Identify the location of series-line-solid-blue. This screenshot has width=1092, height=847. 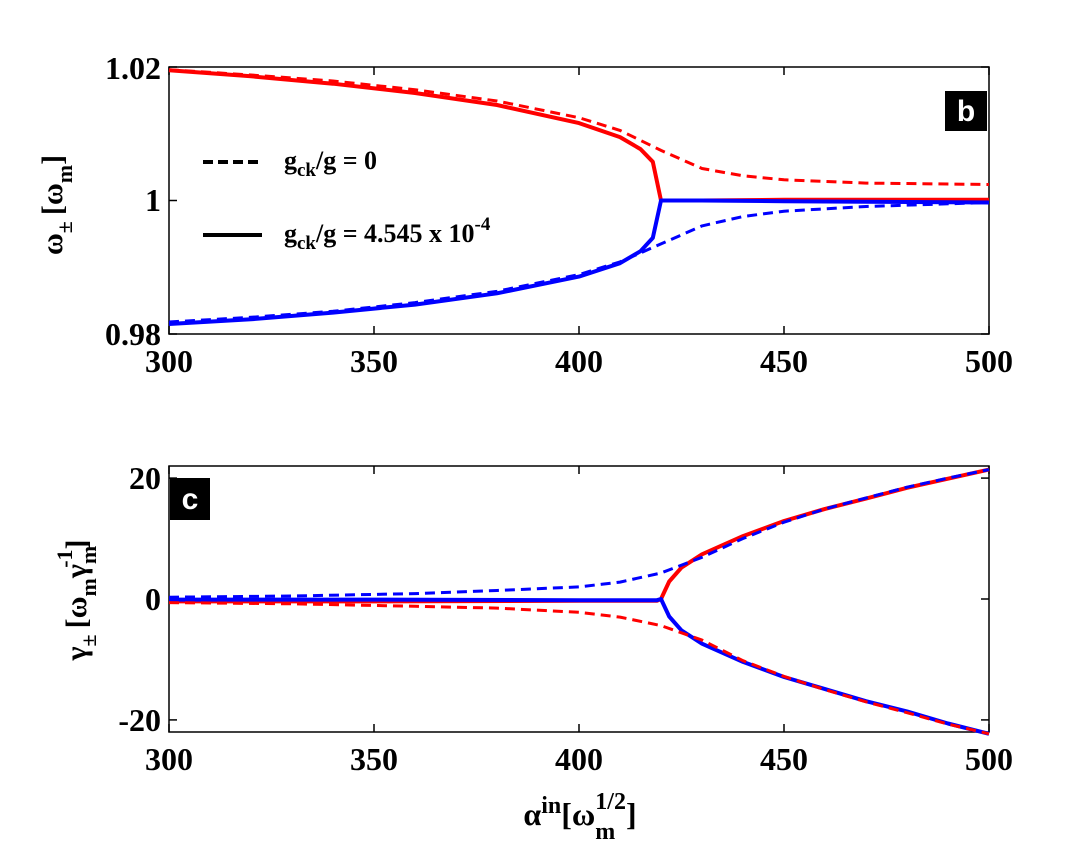
(579, 666).